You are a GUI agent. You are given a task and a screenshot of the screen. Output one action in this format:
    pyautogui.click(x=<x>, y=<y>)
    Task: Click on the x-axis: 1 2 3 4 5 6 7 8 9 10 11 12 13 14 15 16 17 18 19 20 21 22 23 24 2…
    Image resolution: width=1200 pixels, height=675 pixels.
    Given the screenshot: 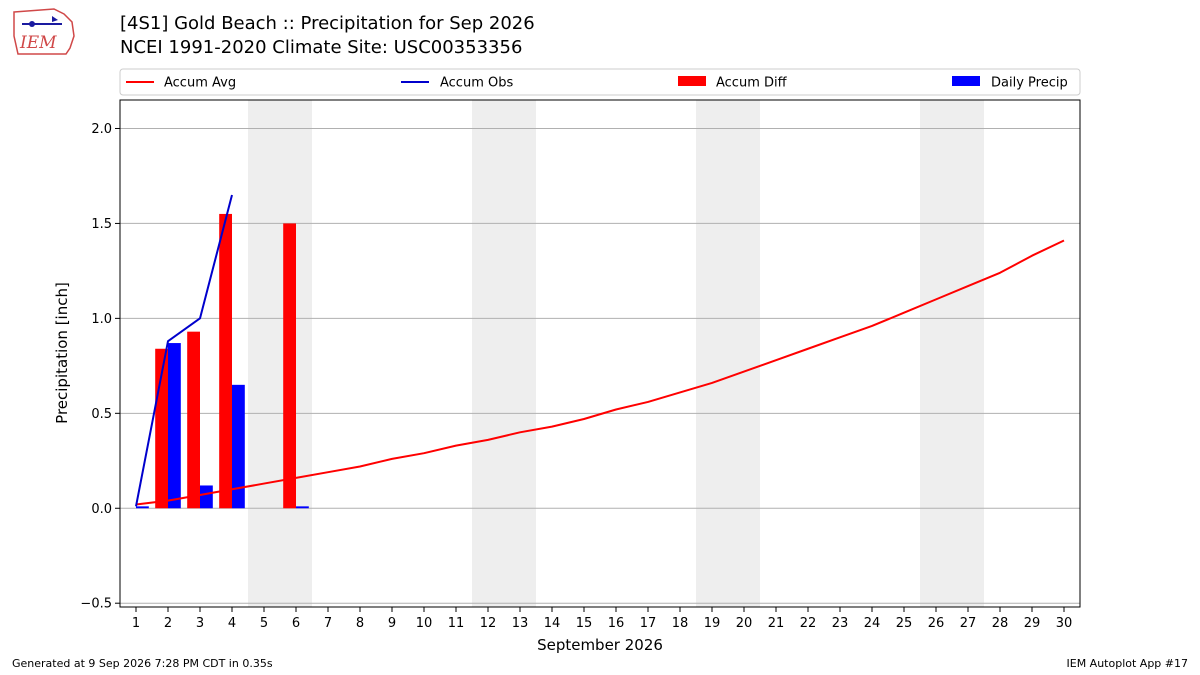 What is the action you would take?
    pyautogui.click(x=602, y=619)
    